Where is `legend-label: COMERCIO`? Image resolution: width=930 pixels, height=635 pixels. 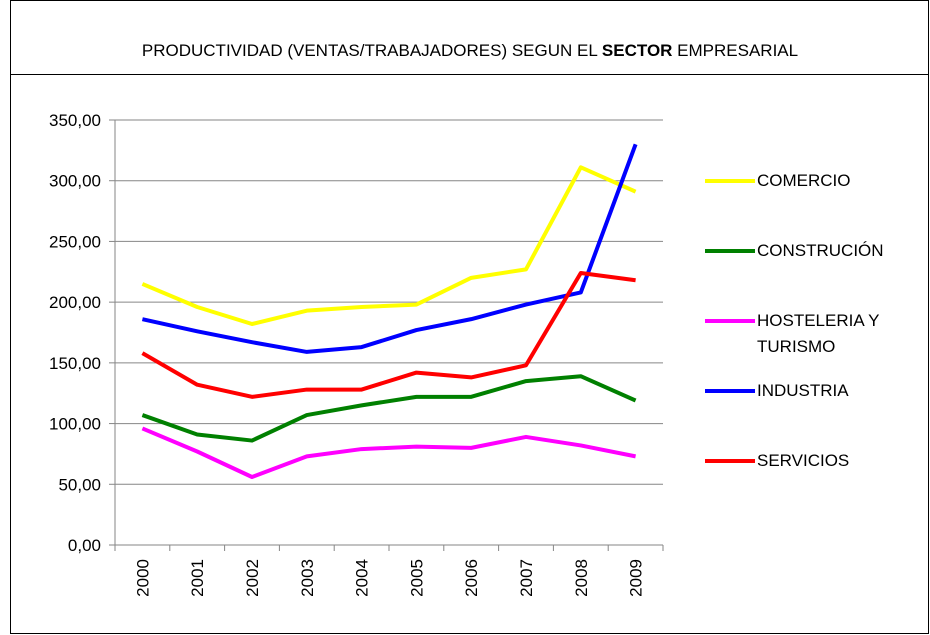
legend-label: COMERCIO is located at coordinates (804, 180).